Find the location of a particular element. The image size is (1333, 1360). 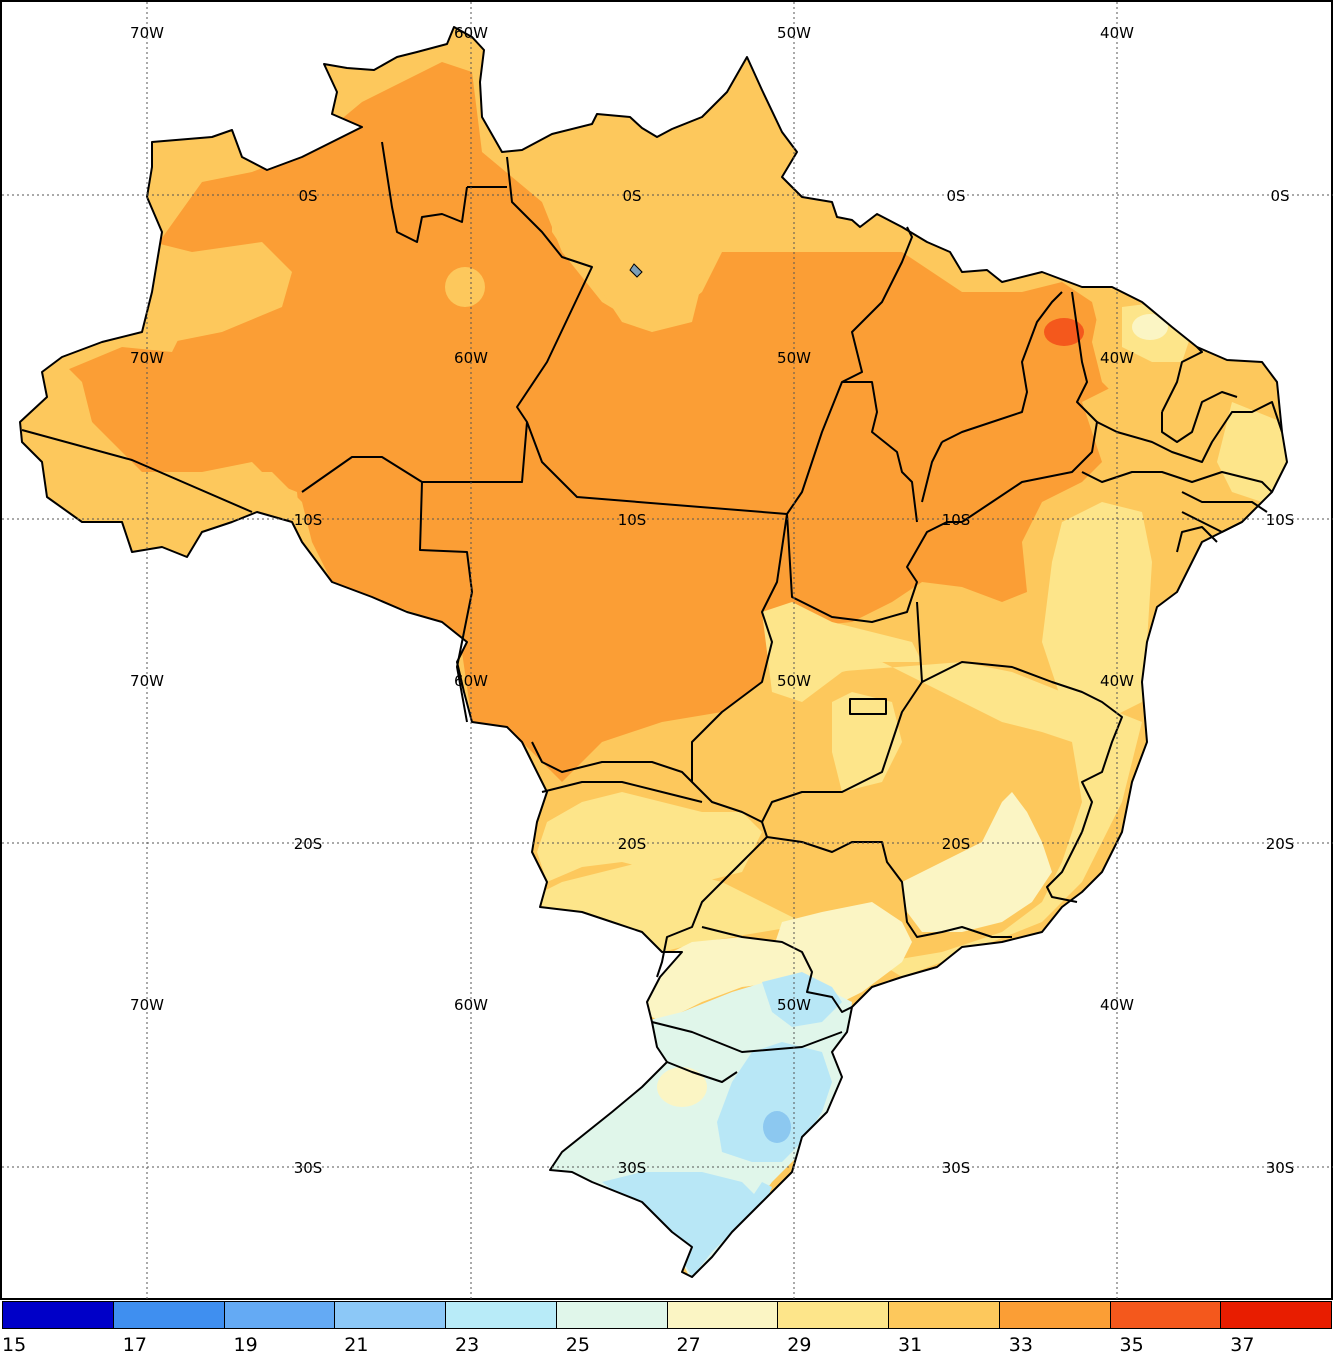

colorbar-label: 29 is located at coordinates (799, 1345).